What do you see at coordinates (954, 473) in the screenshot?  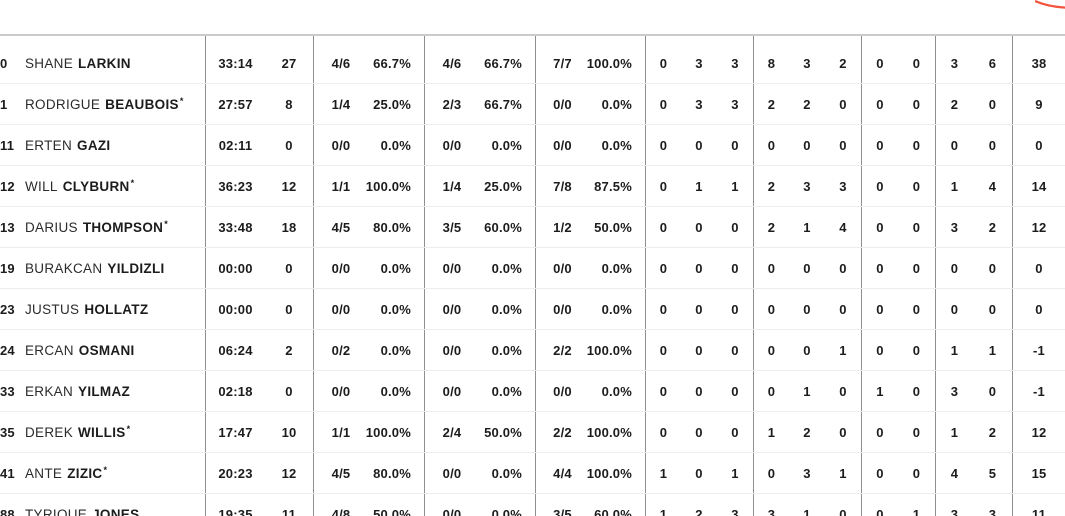 I see `fouls-committed-cell: 4` at bounding box center [954, 473].